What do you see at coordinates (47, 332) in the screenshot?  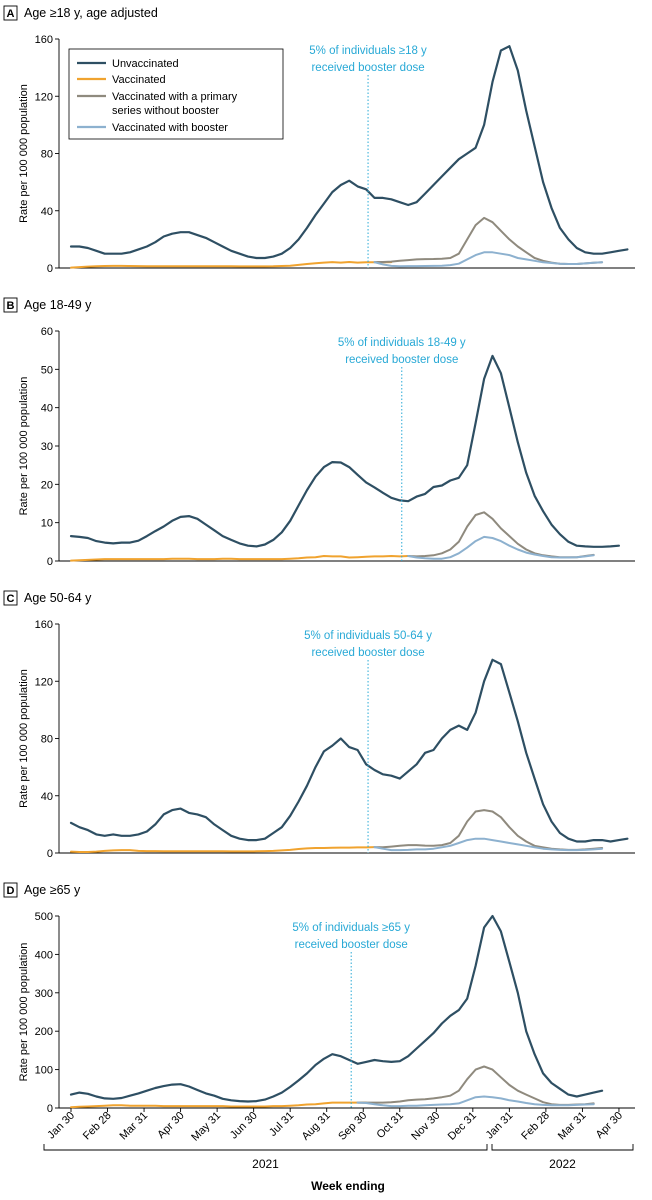 I see `y-tick-label: 60` at bounding box center [47, 332].